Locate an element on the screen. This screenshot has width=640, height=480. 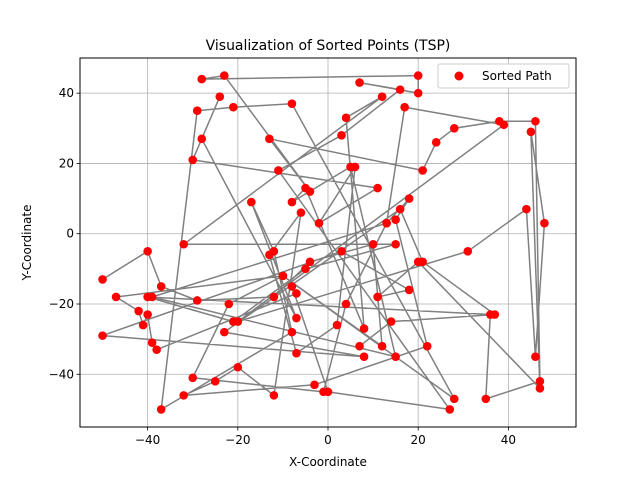
x-axis-label: X-Coordinate is located at coordinates (328, 462).